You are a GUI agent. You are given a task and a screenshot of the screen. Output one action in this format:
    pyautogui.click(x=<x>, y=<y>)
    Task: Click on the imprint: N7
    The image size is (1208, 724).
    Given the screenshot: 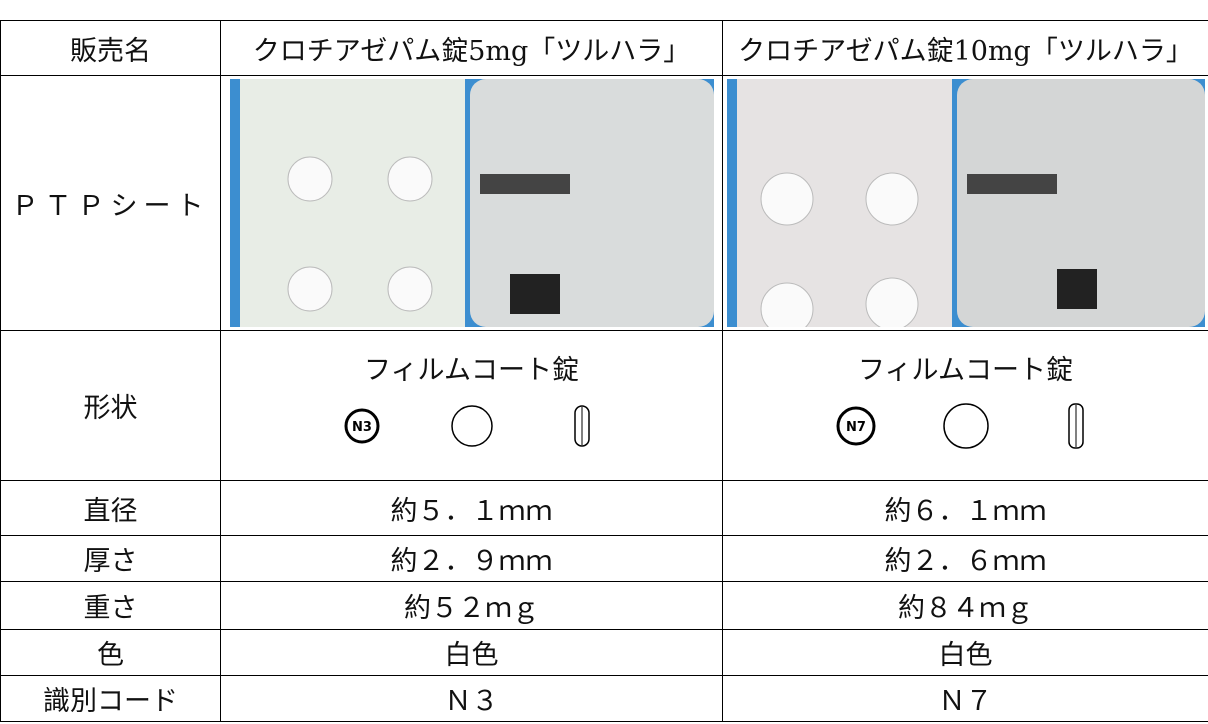 What is the action you would take?
    pyautogui.click(x=856, y=427)
    